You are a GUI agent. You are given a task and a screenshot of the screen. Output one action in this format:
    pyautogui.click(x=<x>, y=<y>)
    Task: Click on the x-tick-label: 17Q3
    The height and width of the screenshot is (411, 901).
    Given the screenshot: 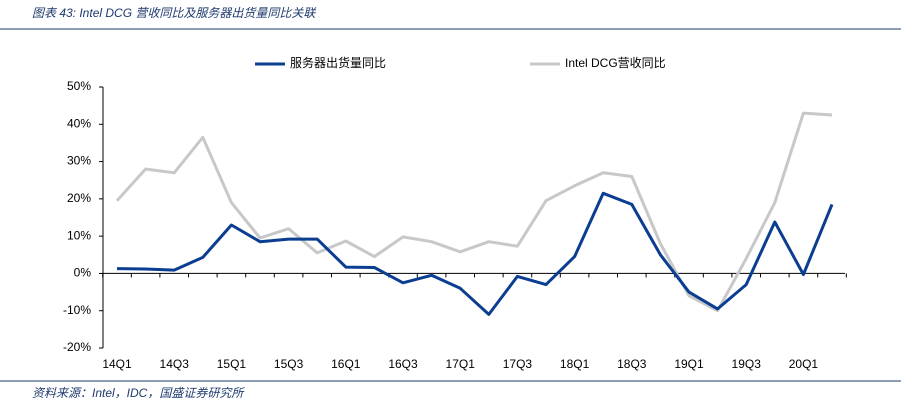 What is the action you would take?
    pyautogui.click(x=518, y=364)
    